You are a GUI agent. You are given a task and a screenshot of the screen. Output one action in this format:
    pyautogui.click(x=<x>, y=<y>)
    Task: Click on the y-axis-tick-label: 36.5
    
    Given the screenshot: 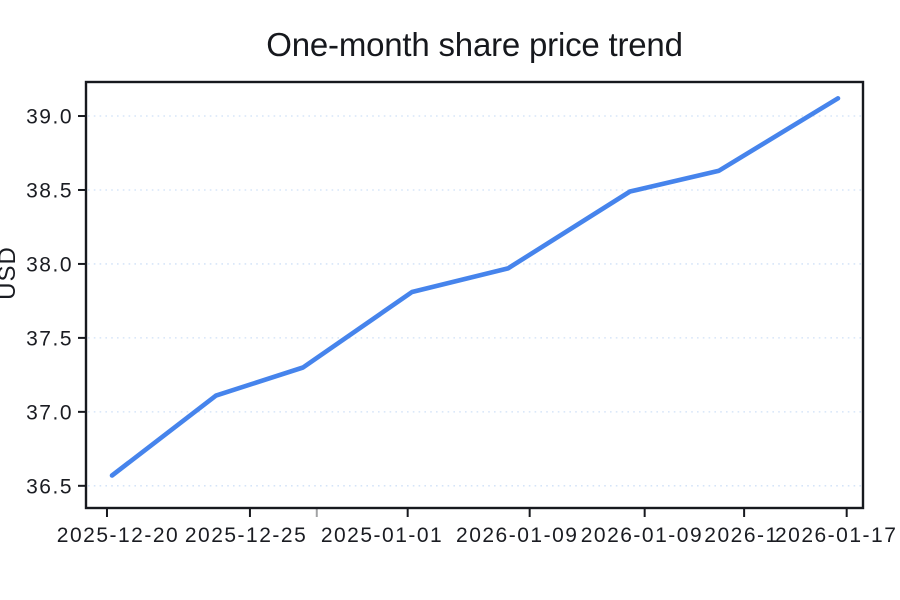 What is the action you would take?
    pyautogui.click(x=49, y=486)
    